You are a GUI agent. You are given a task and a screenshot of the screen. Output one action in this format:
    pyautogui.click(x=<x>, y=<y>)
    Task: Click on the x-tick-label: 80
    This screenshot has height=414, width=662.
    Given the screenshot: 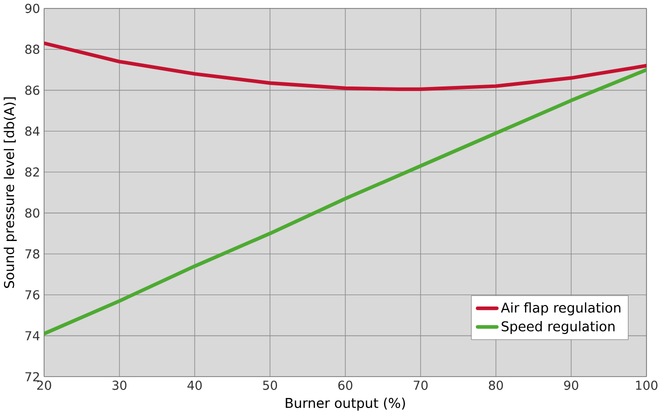 What is the action you would take?
    pyautogui.click(x=495, y=385)
    